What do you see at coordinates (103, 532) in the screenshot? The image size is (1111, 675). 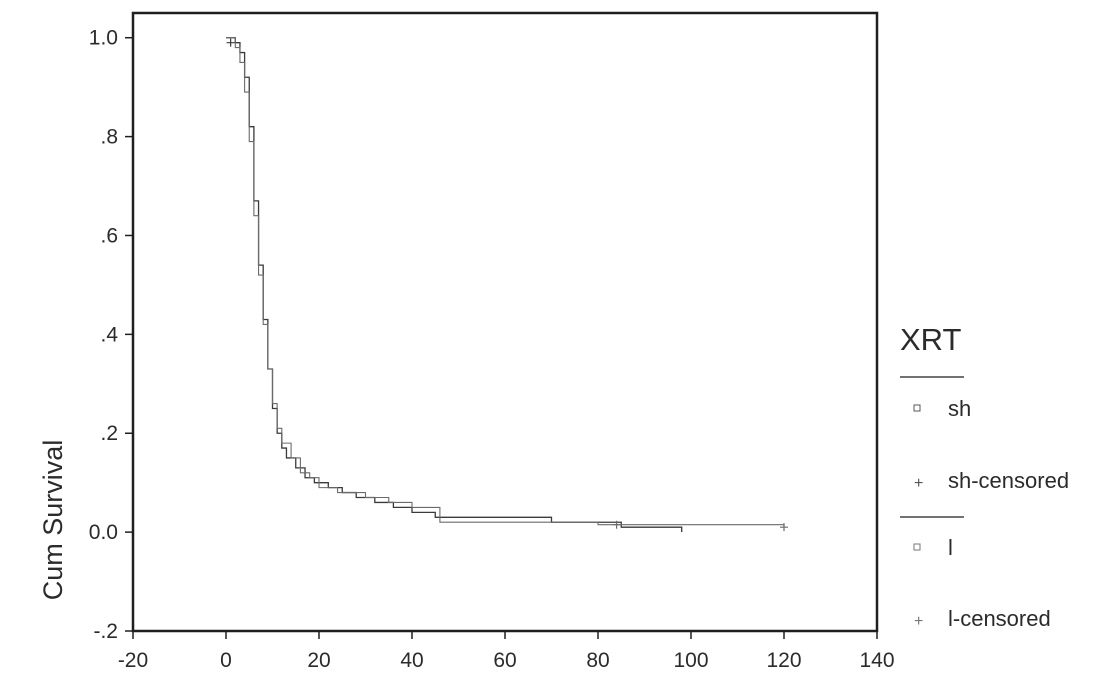 I see `y-tick-label: 0.0` at bounding box center [103, 532].